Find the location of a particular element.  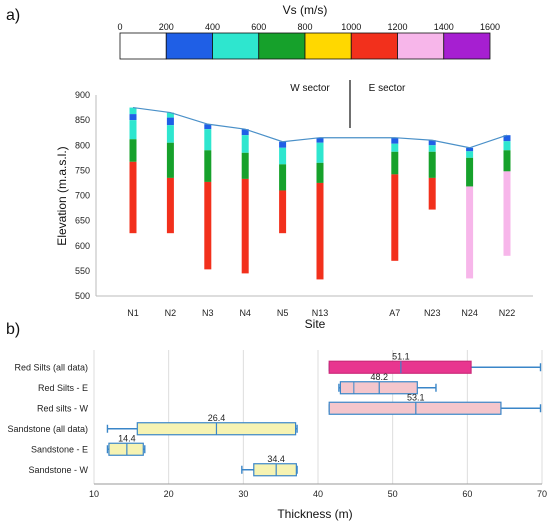

category-label: Red silts - W is located at coordinates (63, 408).